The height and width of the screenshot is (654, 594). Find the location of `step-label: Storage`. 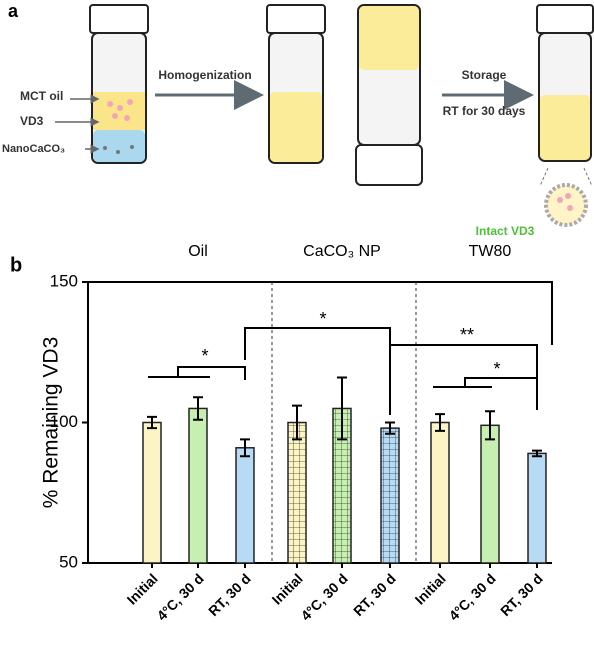

step-label: Storage is located at coordinates (484, 75).